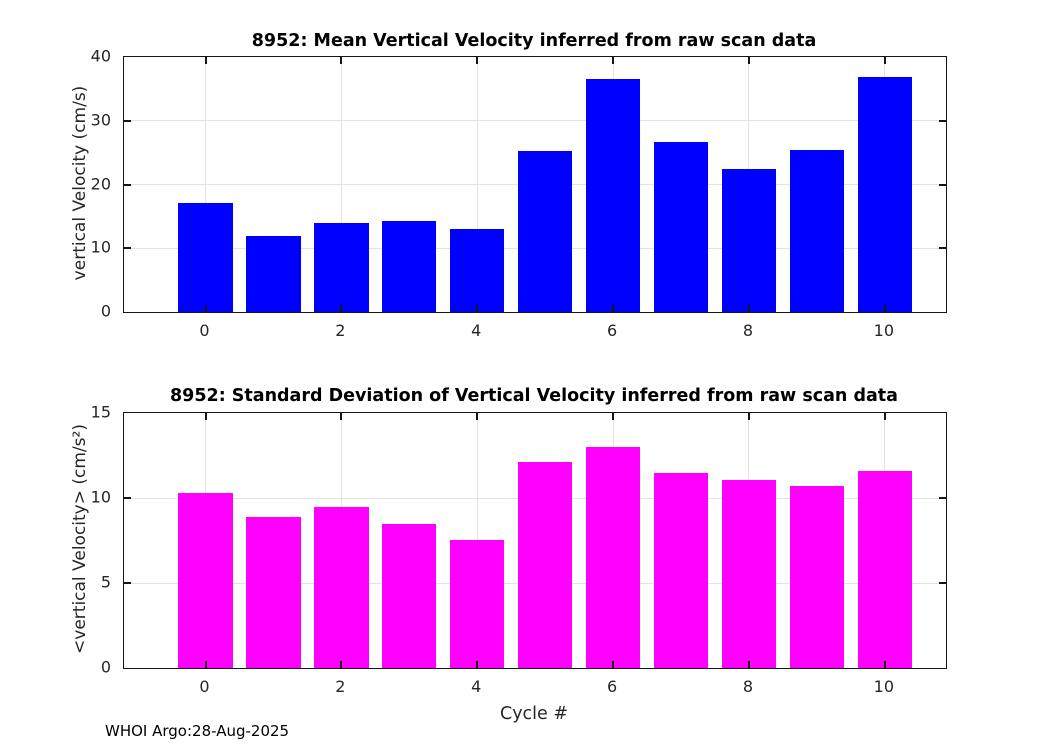  I want to click on y-tick-label: 5, so click(105, 582).